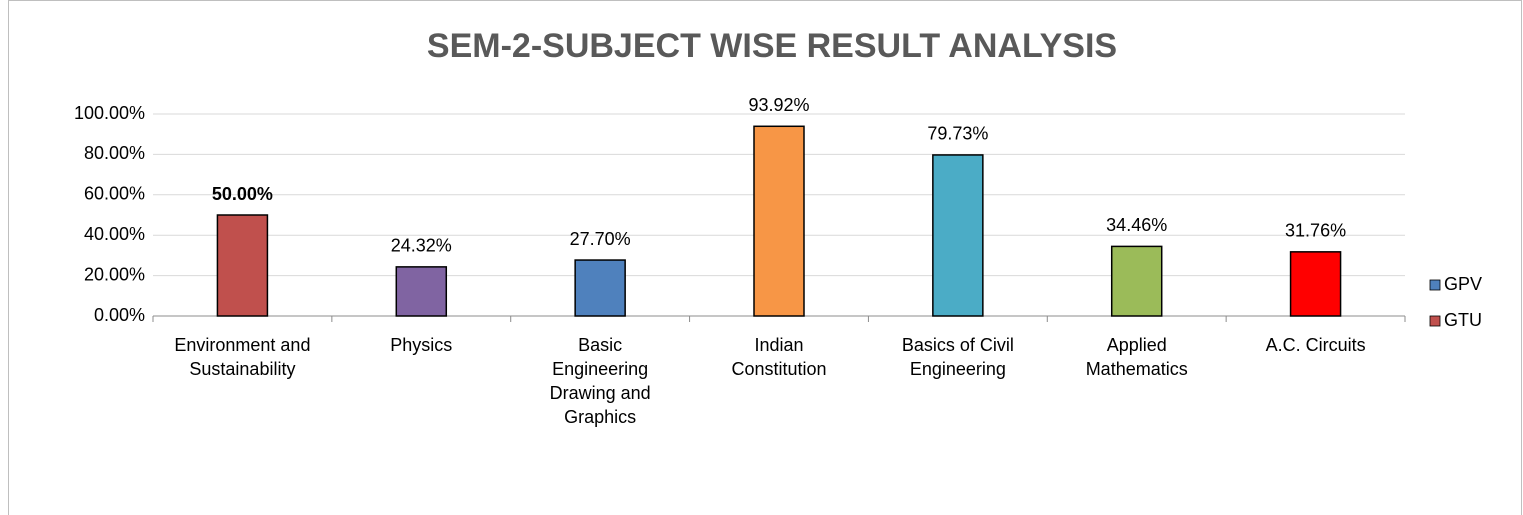  What do you see at coordinates (109, 113) in the screenshot?
I see `y-tick-label: 100.00%` at bounding box center [109, 113].